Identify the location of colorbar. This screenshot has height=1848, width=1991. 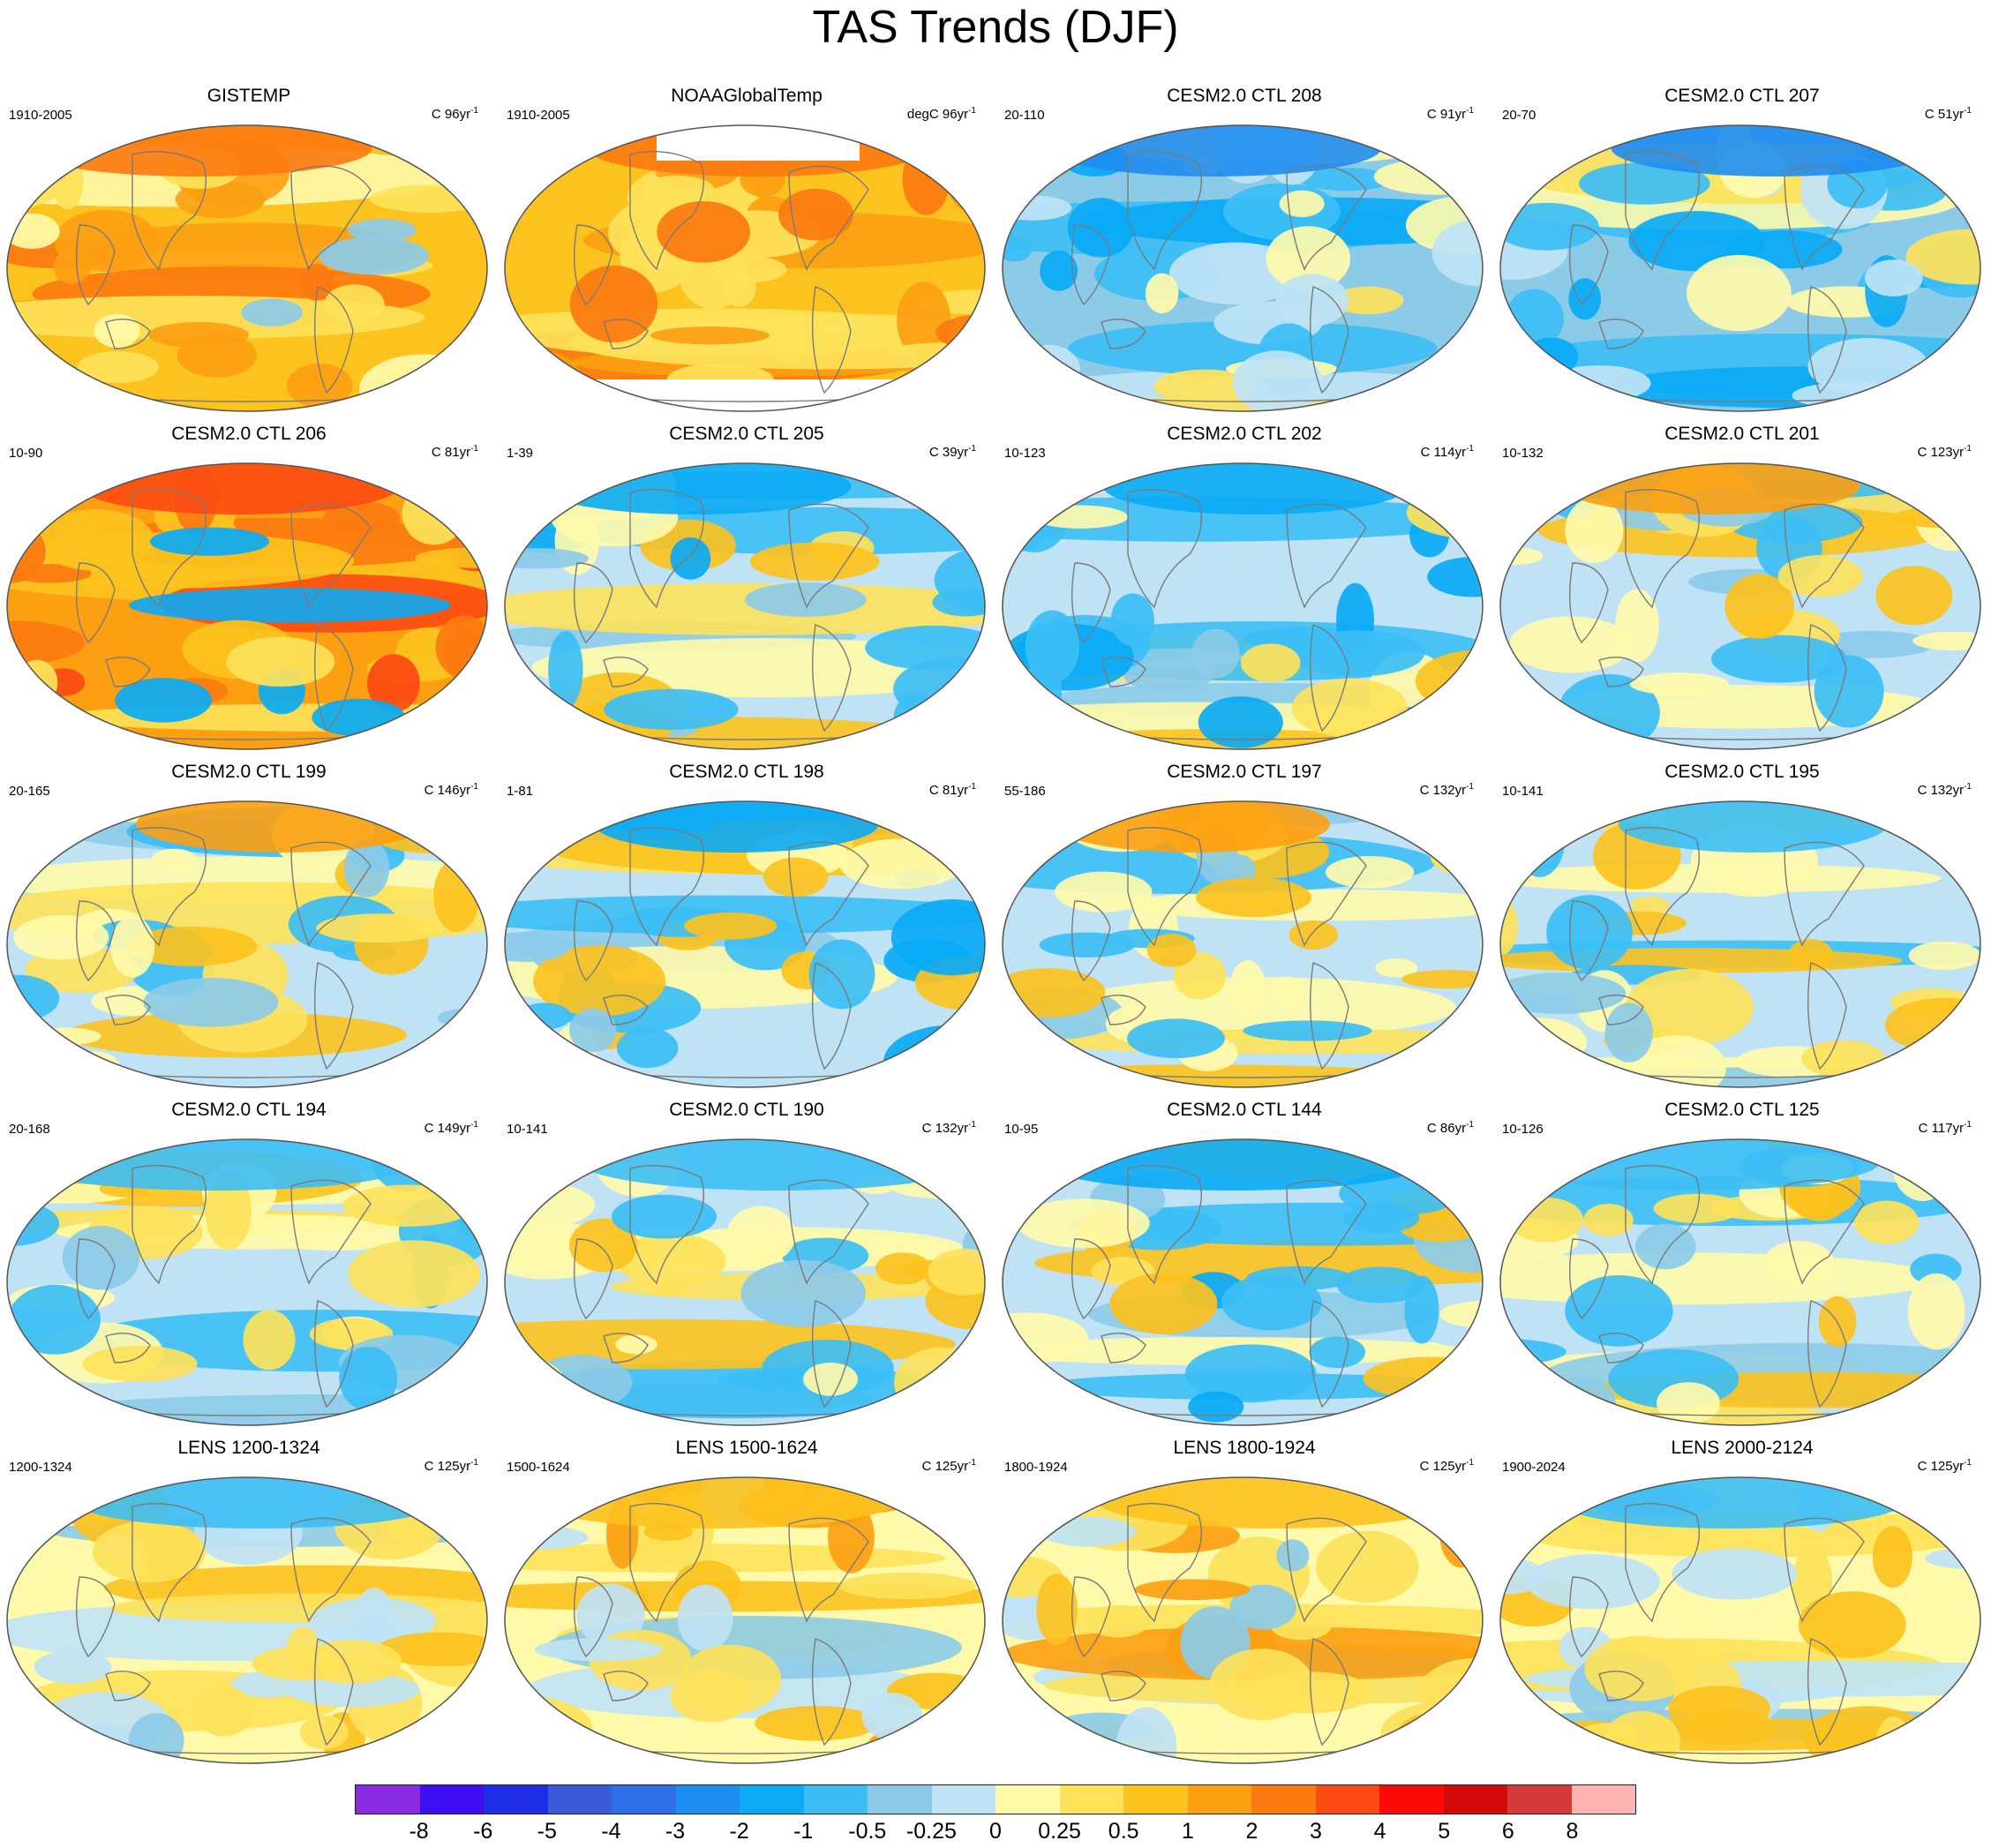
(995, 1799).